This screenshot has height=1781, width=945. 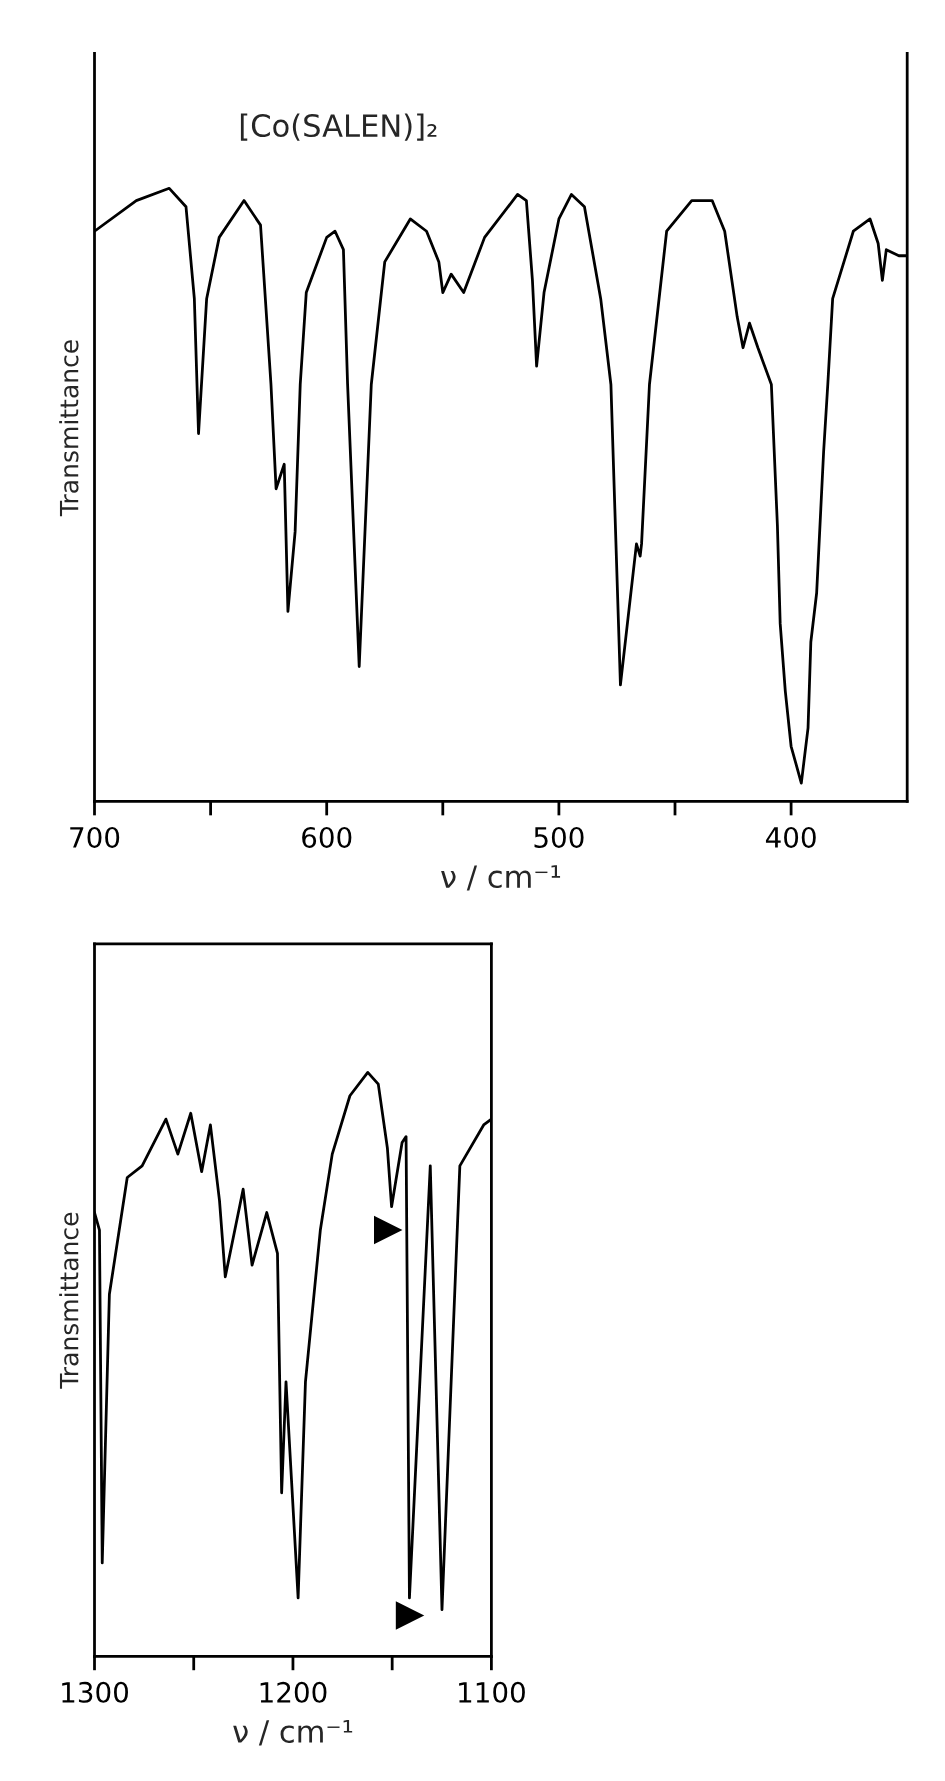 I want to click on x-tick-label: 1200, so click(x=293, y=1692).